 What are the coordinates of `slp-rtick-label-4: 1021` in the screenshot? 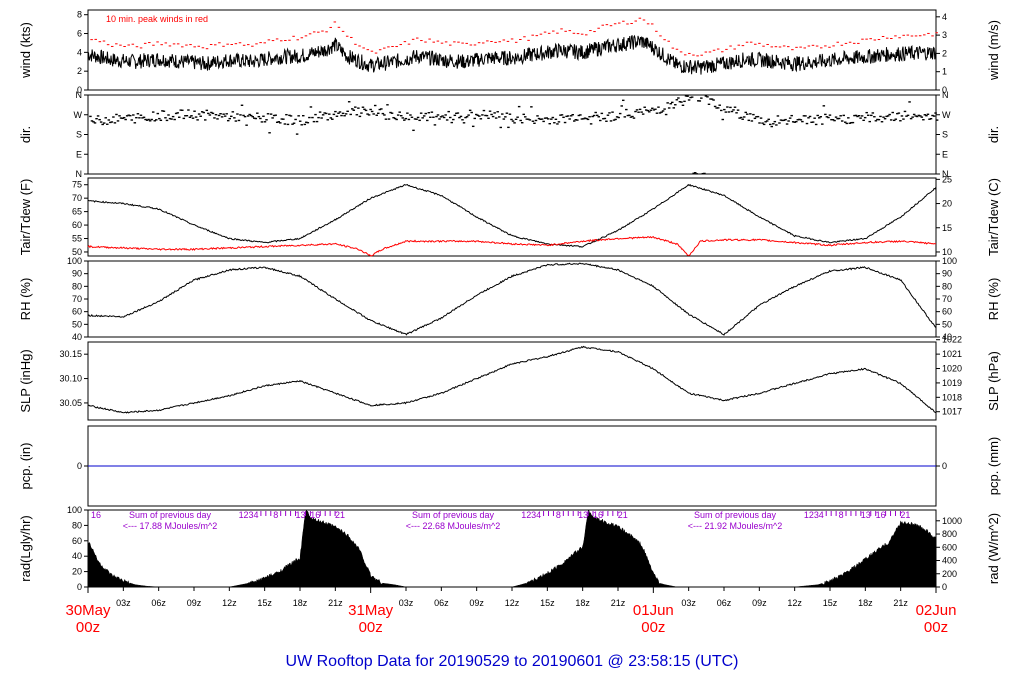 It's located at (952, 354).